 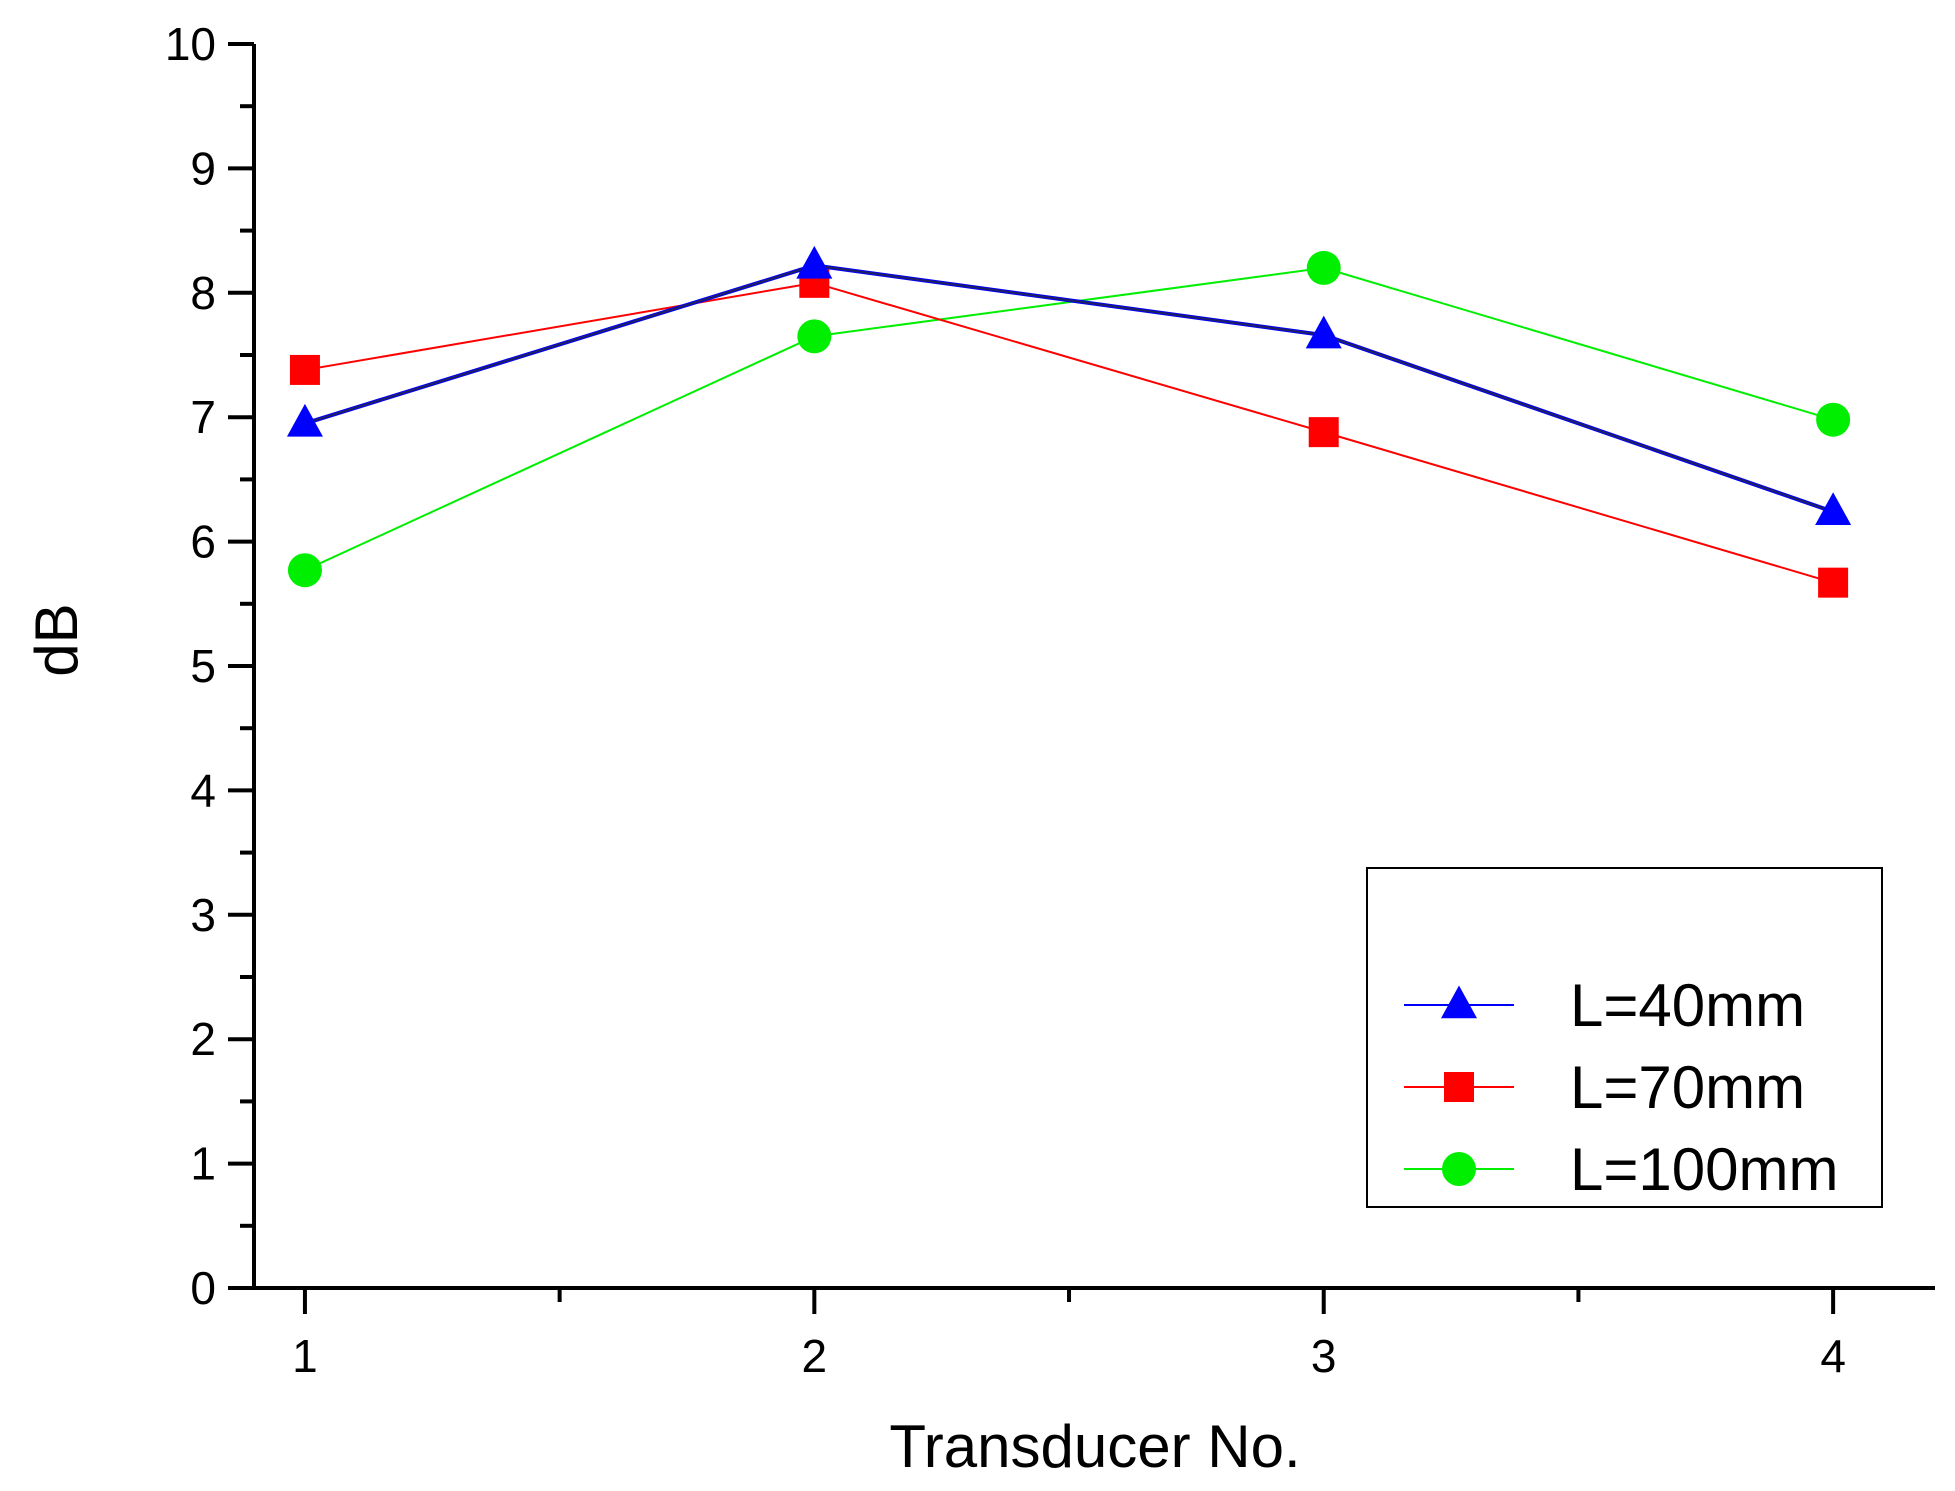 What do you see at coordinates (190, 44) in the screenshot?
I see `y-tick-label: 10` at bounding box center [190, 44].